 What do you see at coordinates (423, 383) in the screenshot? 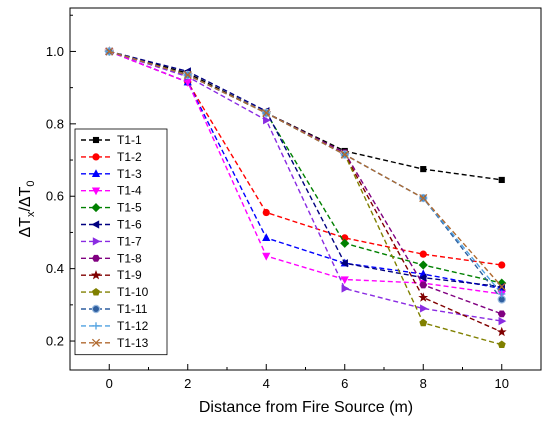
I see `x-tick-label: 8` at bounding box center [423, 383].